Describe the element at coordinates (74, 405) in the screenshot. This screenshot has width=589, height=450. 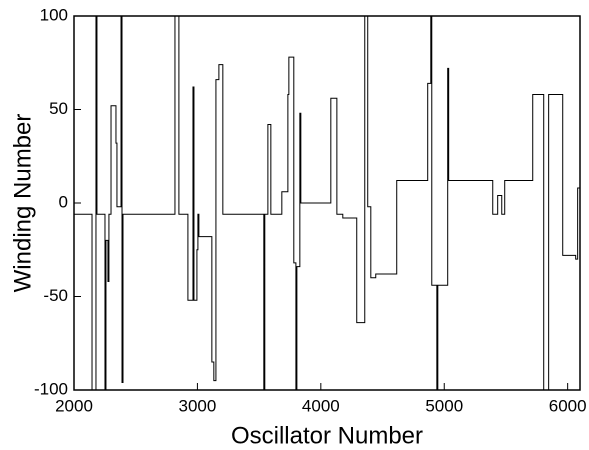
I see `x-tick-label: 2000` at that location.